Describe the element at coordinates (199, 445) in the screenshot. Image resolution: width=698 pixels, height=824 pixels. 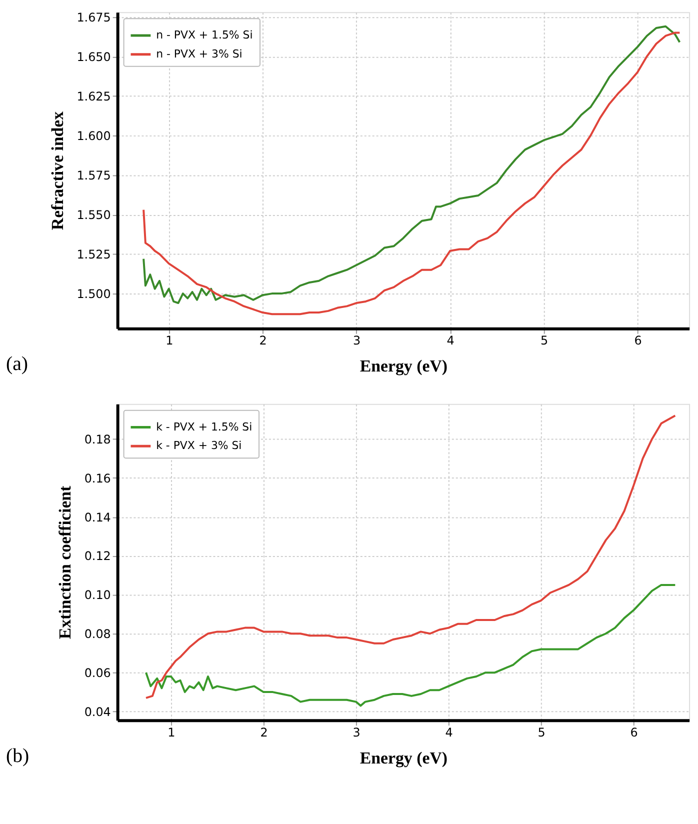
I see `legend-label: k - PVX + 3% Si` at that location.